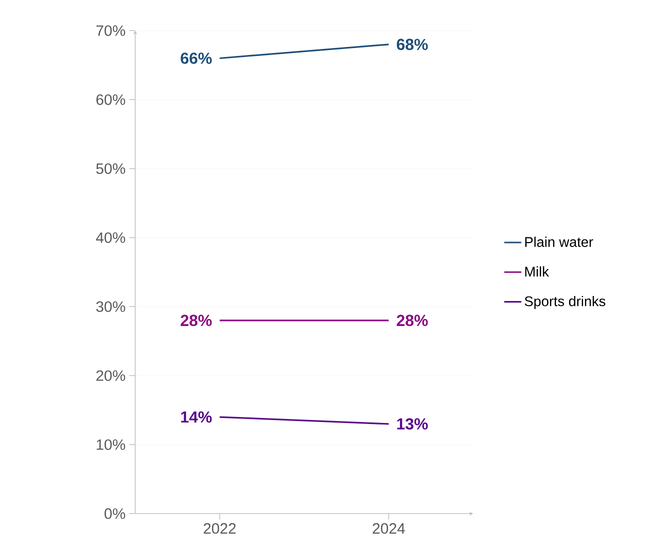  What do you see at coordinates (220, 528) in the screenshot?
I see `x-tick-label: 2022` at bounding box center [220, 528].